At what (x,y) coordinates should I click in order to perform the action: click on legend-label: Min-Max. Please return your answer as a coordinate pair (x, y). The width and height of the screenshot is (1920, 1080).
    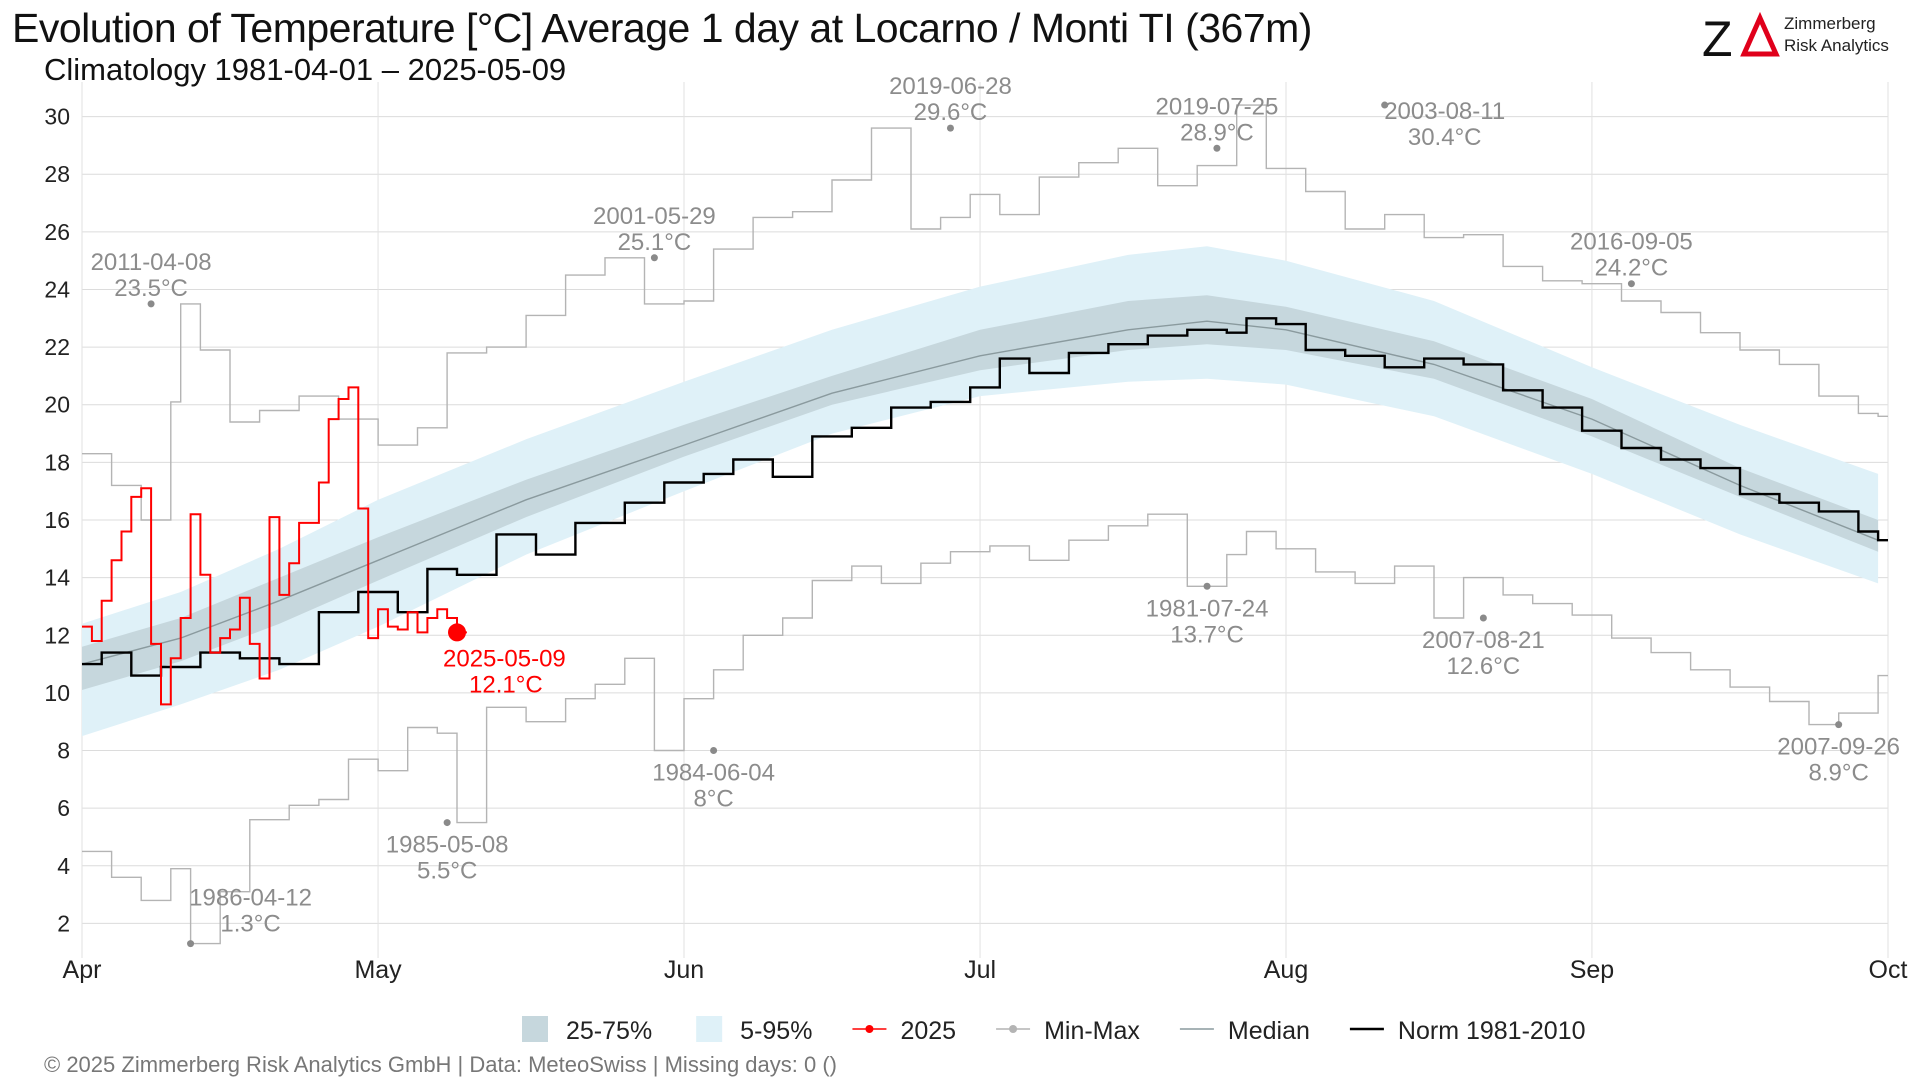
    Looking at the image, I should click on (1092, 1031).